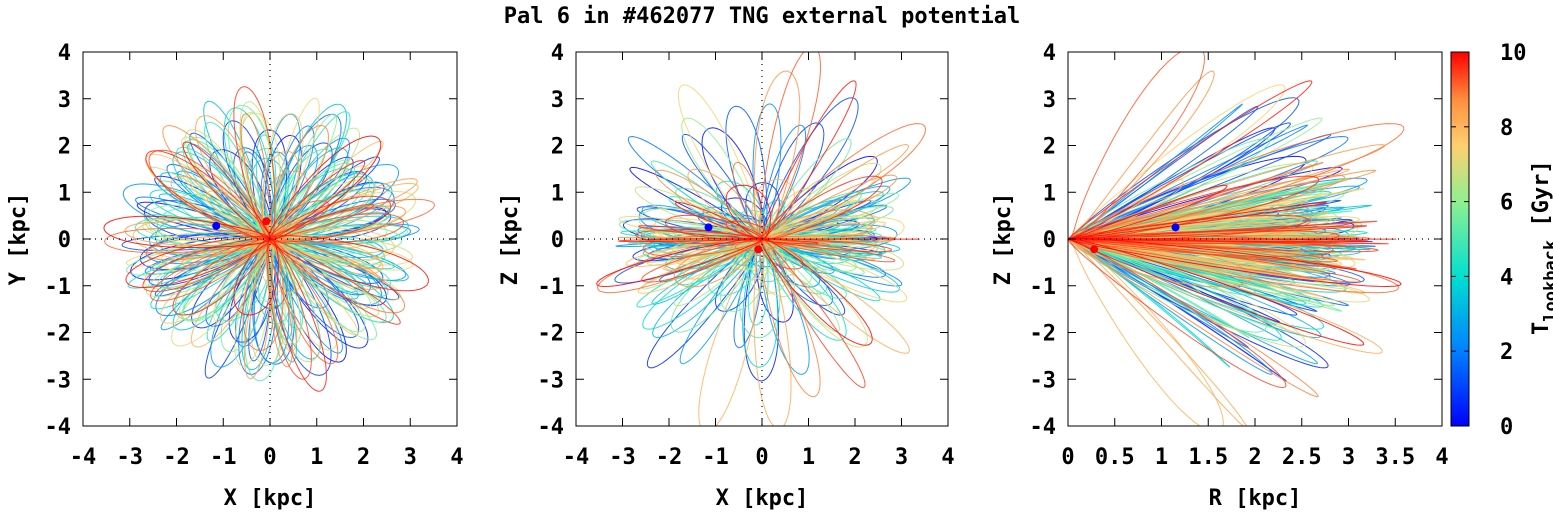 The height and width of the screenshot is (514, 1553). What do you see at coordinates (223, 457) in the screenshot?
I see `x-tick-label: -1` at bounding box center [223, 457].